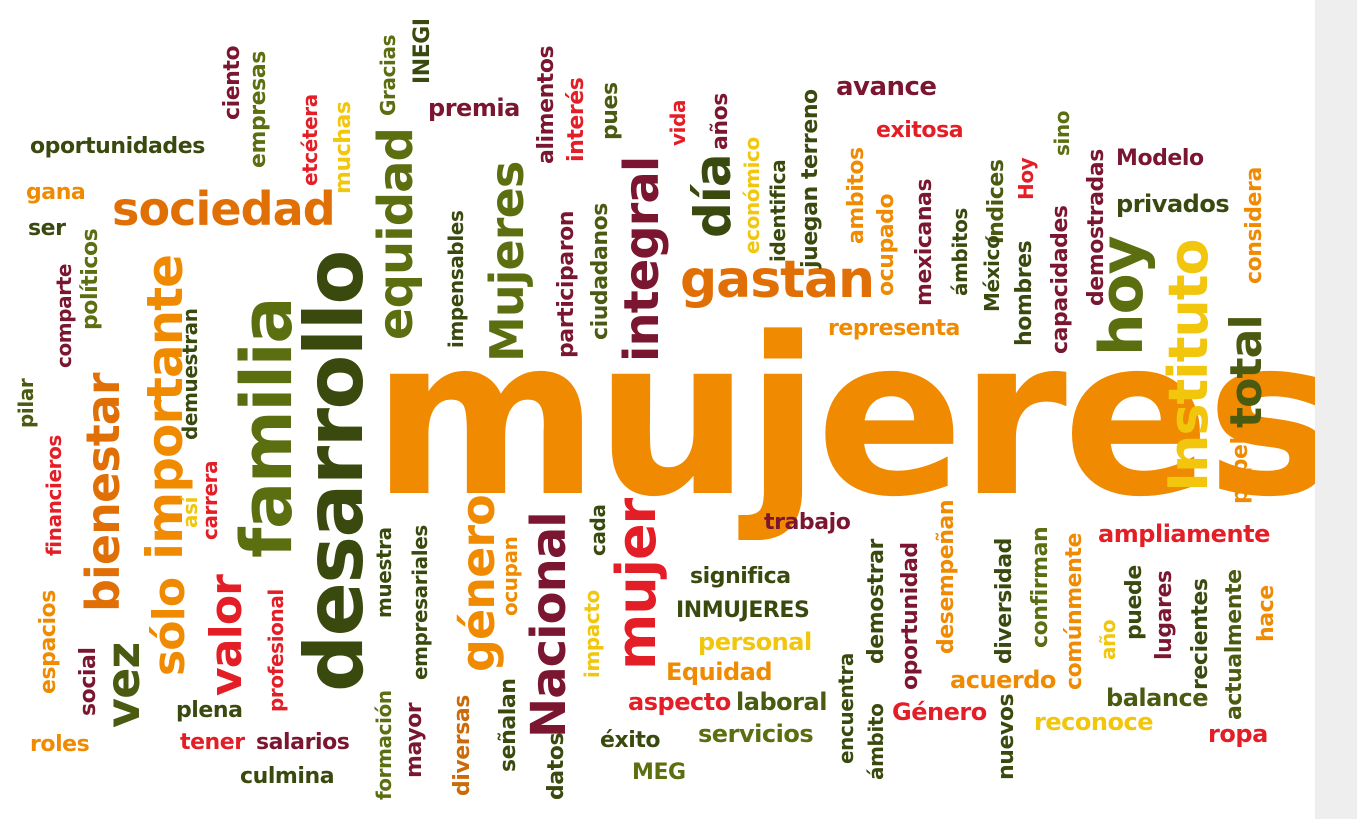 The width and height of the screenshot is (1357, 819). Describe the element at coordinates (478, 583) in the screenshot. I see `word-genero: género` at that location.